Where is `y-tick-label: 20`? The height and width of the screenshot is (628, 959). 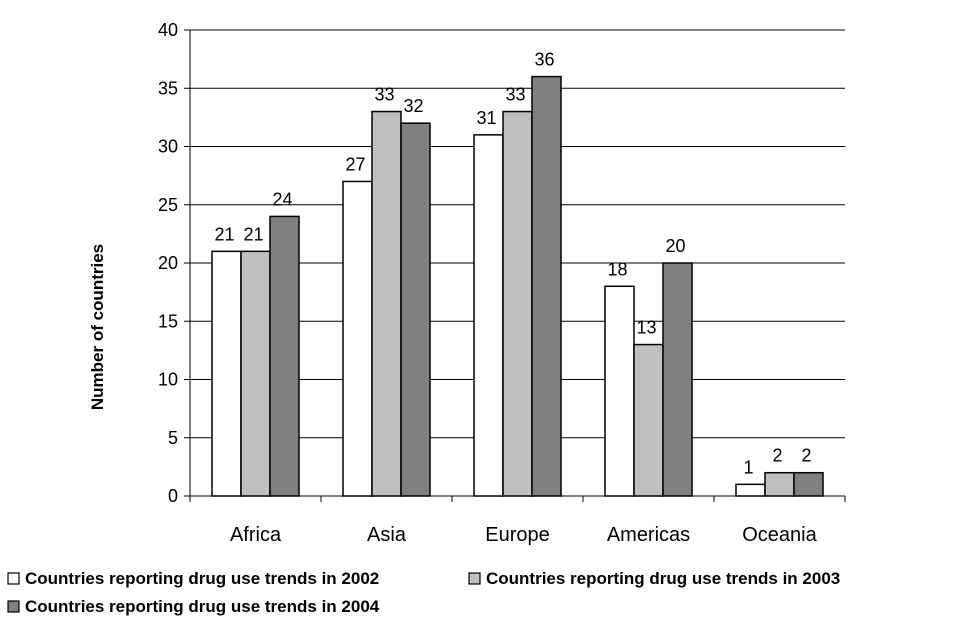 y-tick-label: 20 is located at coordinates (168, 263).